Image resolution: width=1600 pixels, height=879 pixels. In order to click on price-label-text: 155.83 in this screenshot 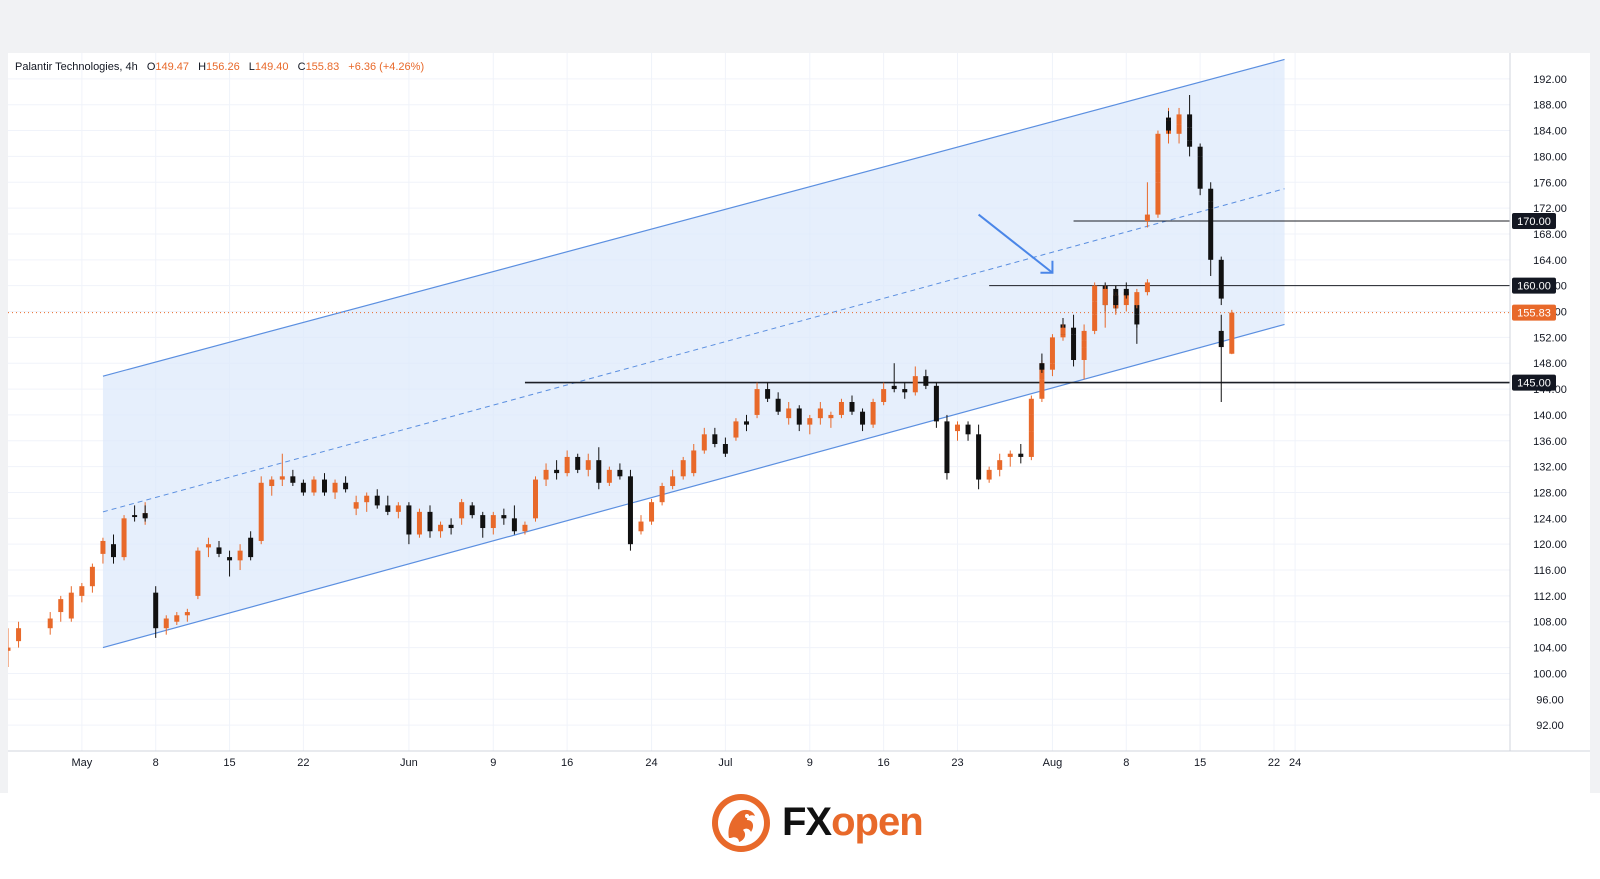, I will do `click(1534, 314)`.